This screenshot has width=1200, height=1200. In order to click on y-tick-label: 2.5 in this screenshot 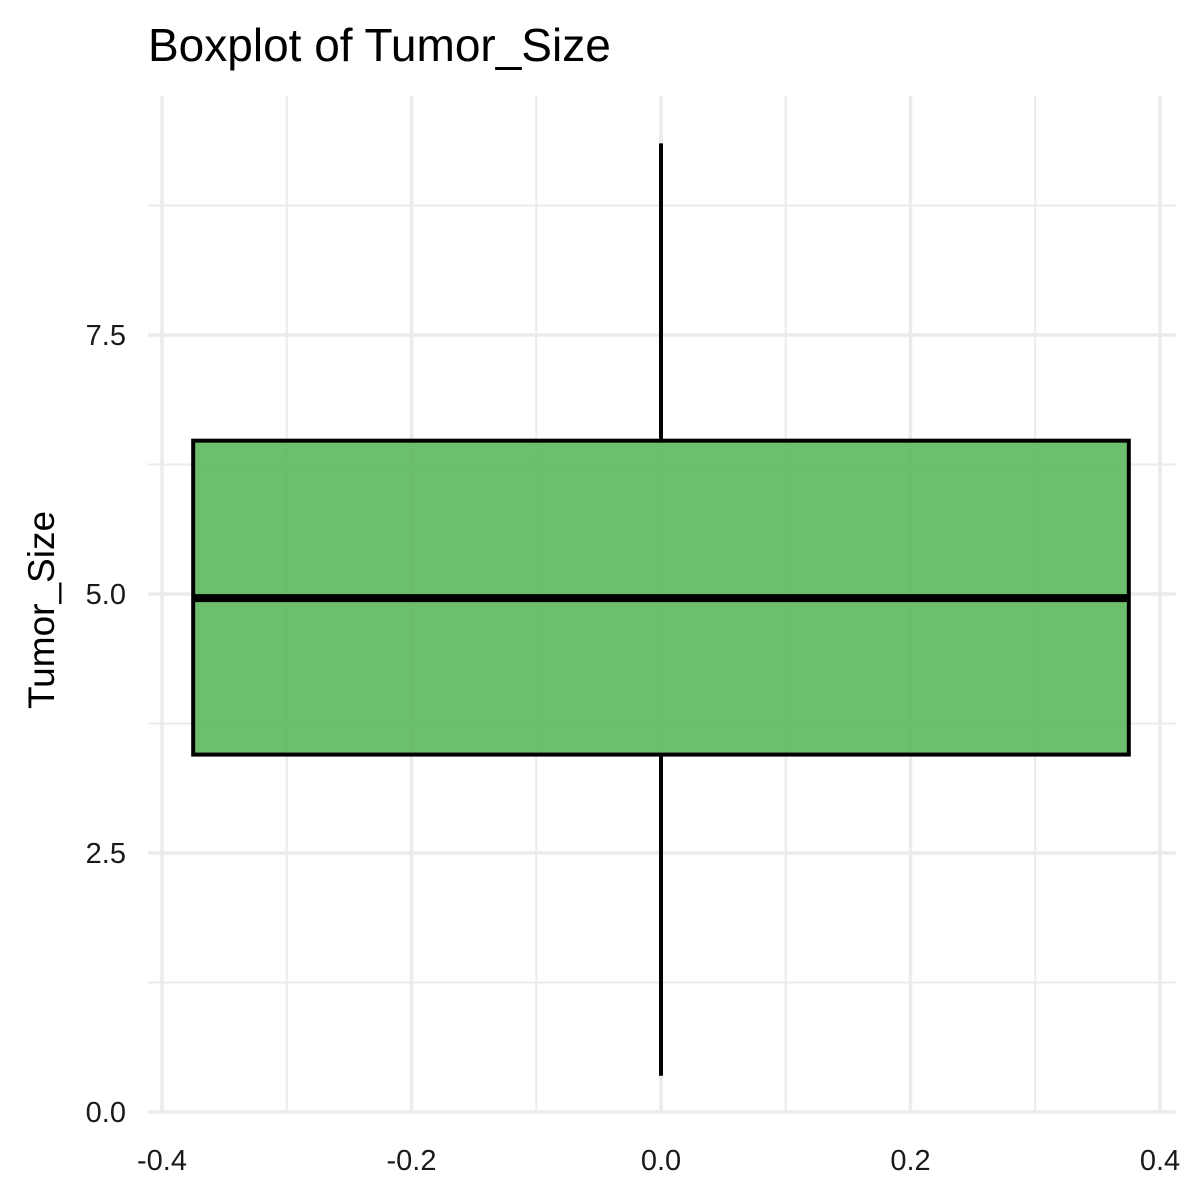, I will do `click(106, 854)`.